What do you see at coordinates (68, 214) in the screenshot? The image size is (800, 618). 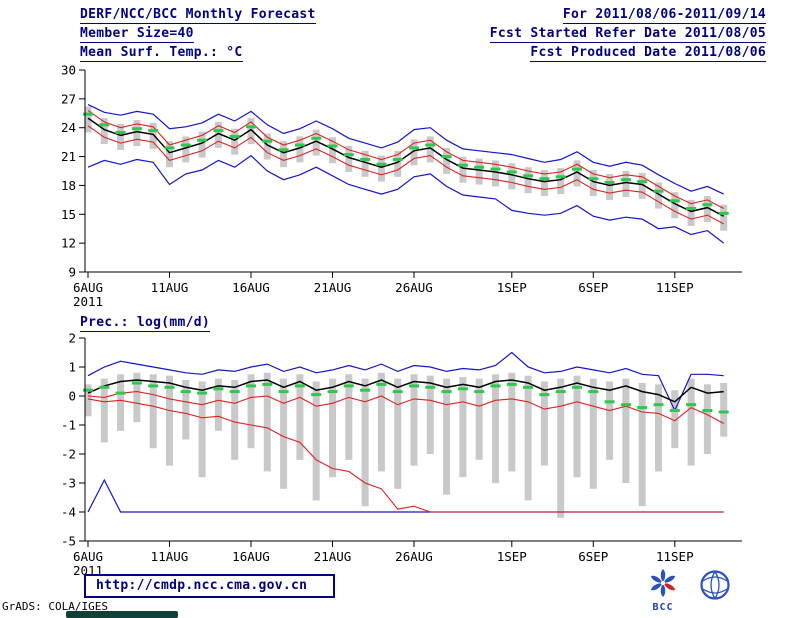 I see `y-tick-label: 15` at bounding box center [68, 214].